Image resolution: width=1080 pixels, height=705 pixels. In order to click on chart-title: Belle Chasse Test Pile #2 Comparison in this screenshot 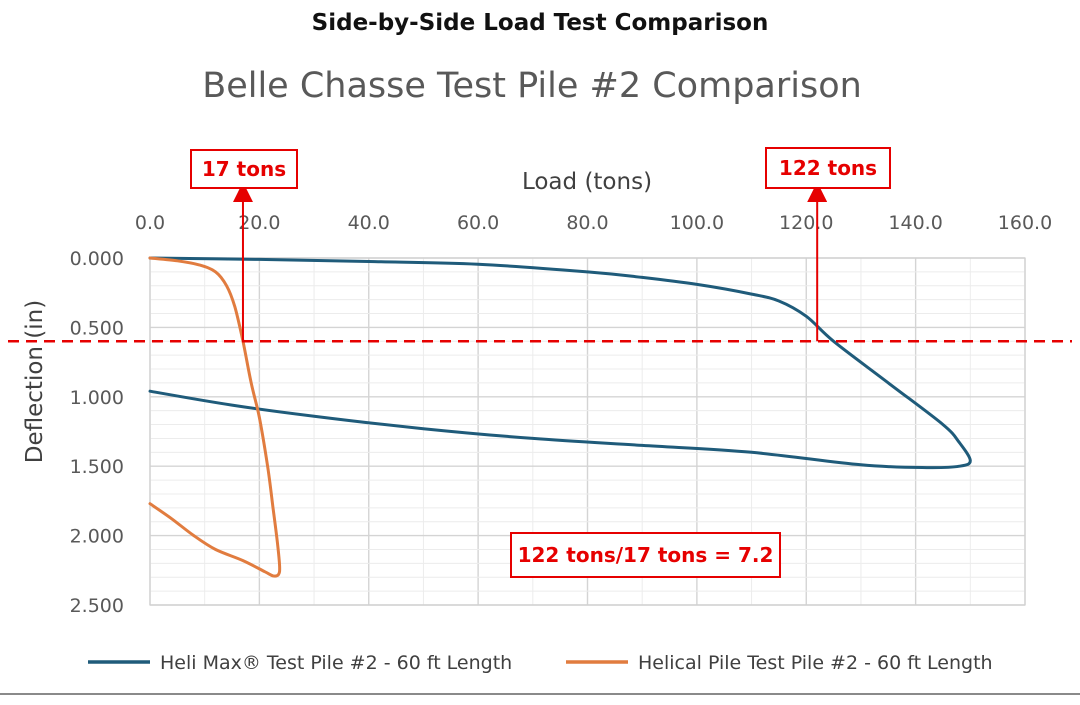, I will do `click(532, 86)`.